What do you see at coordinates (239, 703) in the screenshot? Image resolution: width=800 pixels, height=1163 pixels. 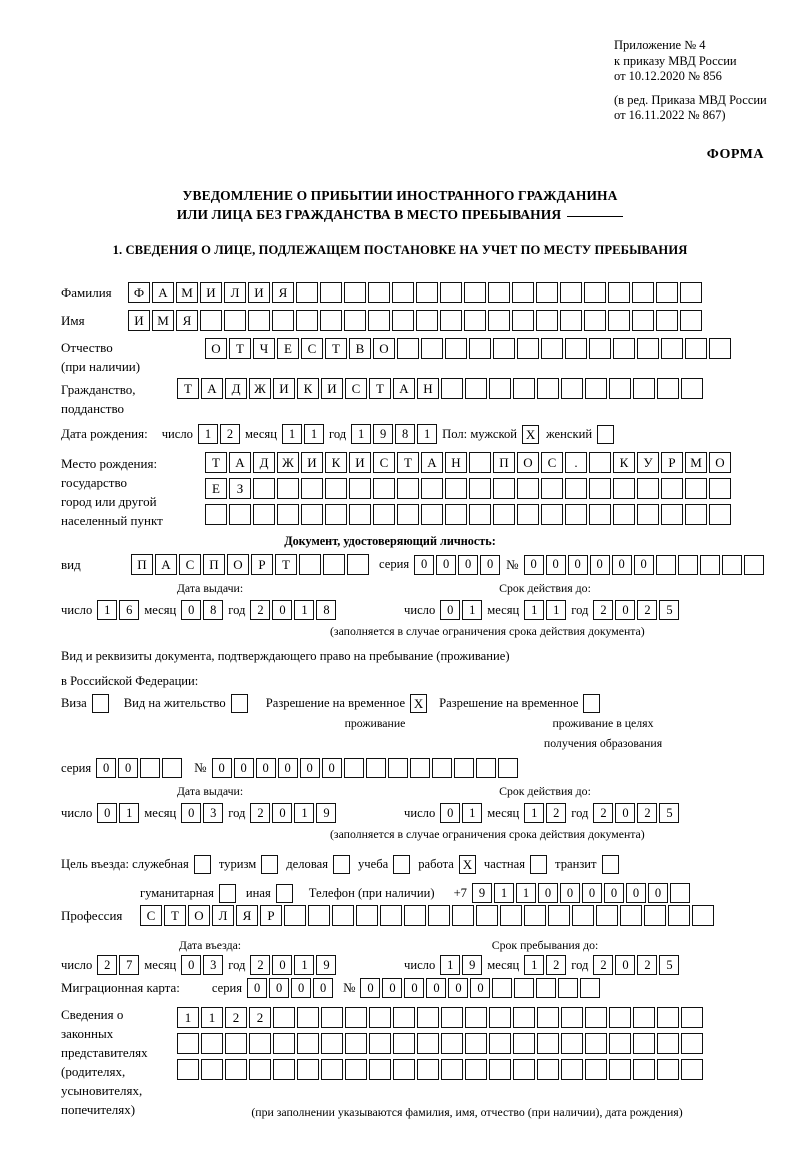 I see `residence-permit-checkbox` at bounding box center [239, 703].